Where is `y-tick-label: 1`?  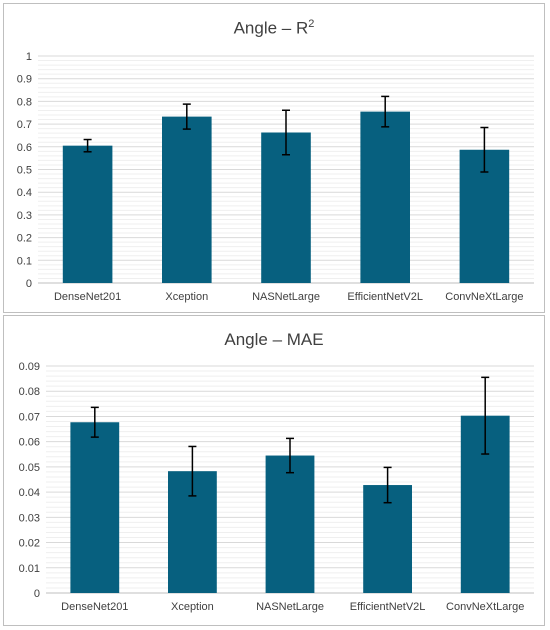 y-tick-label: 1 is located at coordinates (29, 57).